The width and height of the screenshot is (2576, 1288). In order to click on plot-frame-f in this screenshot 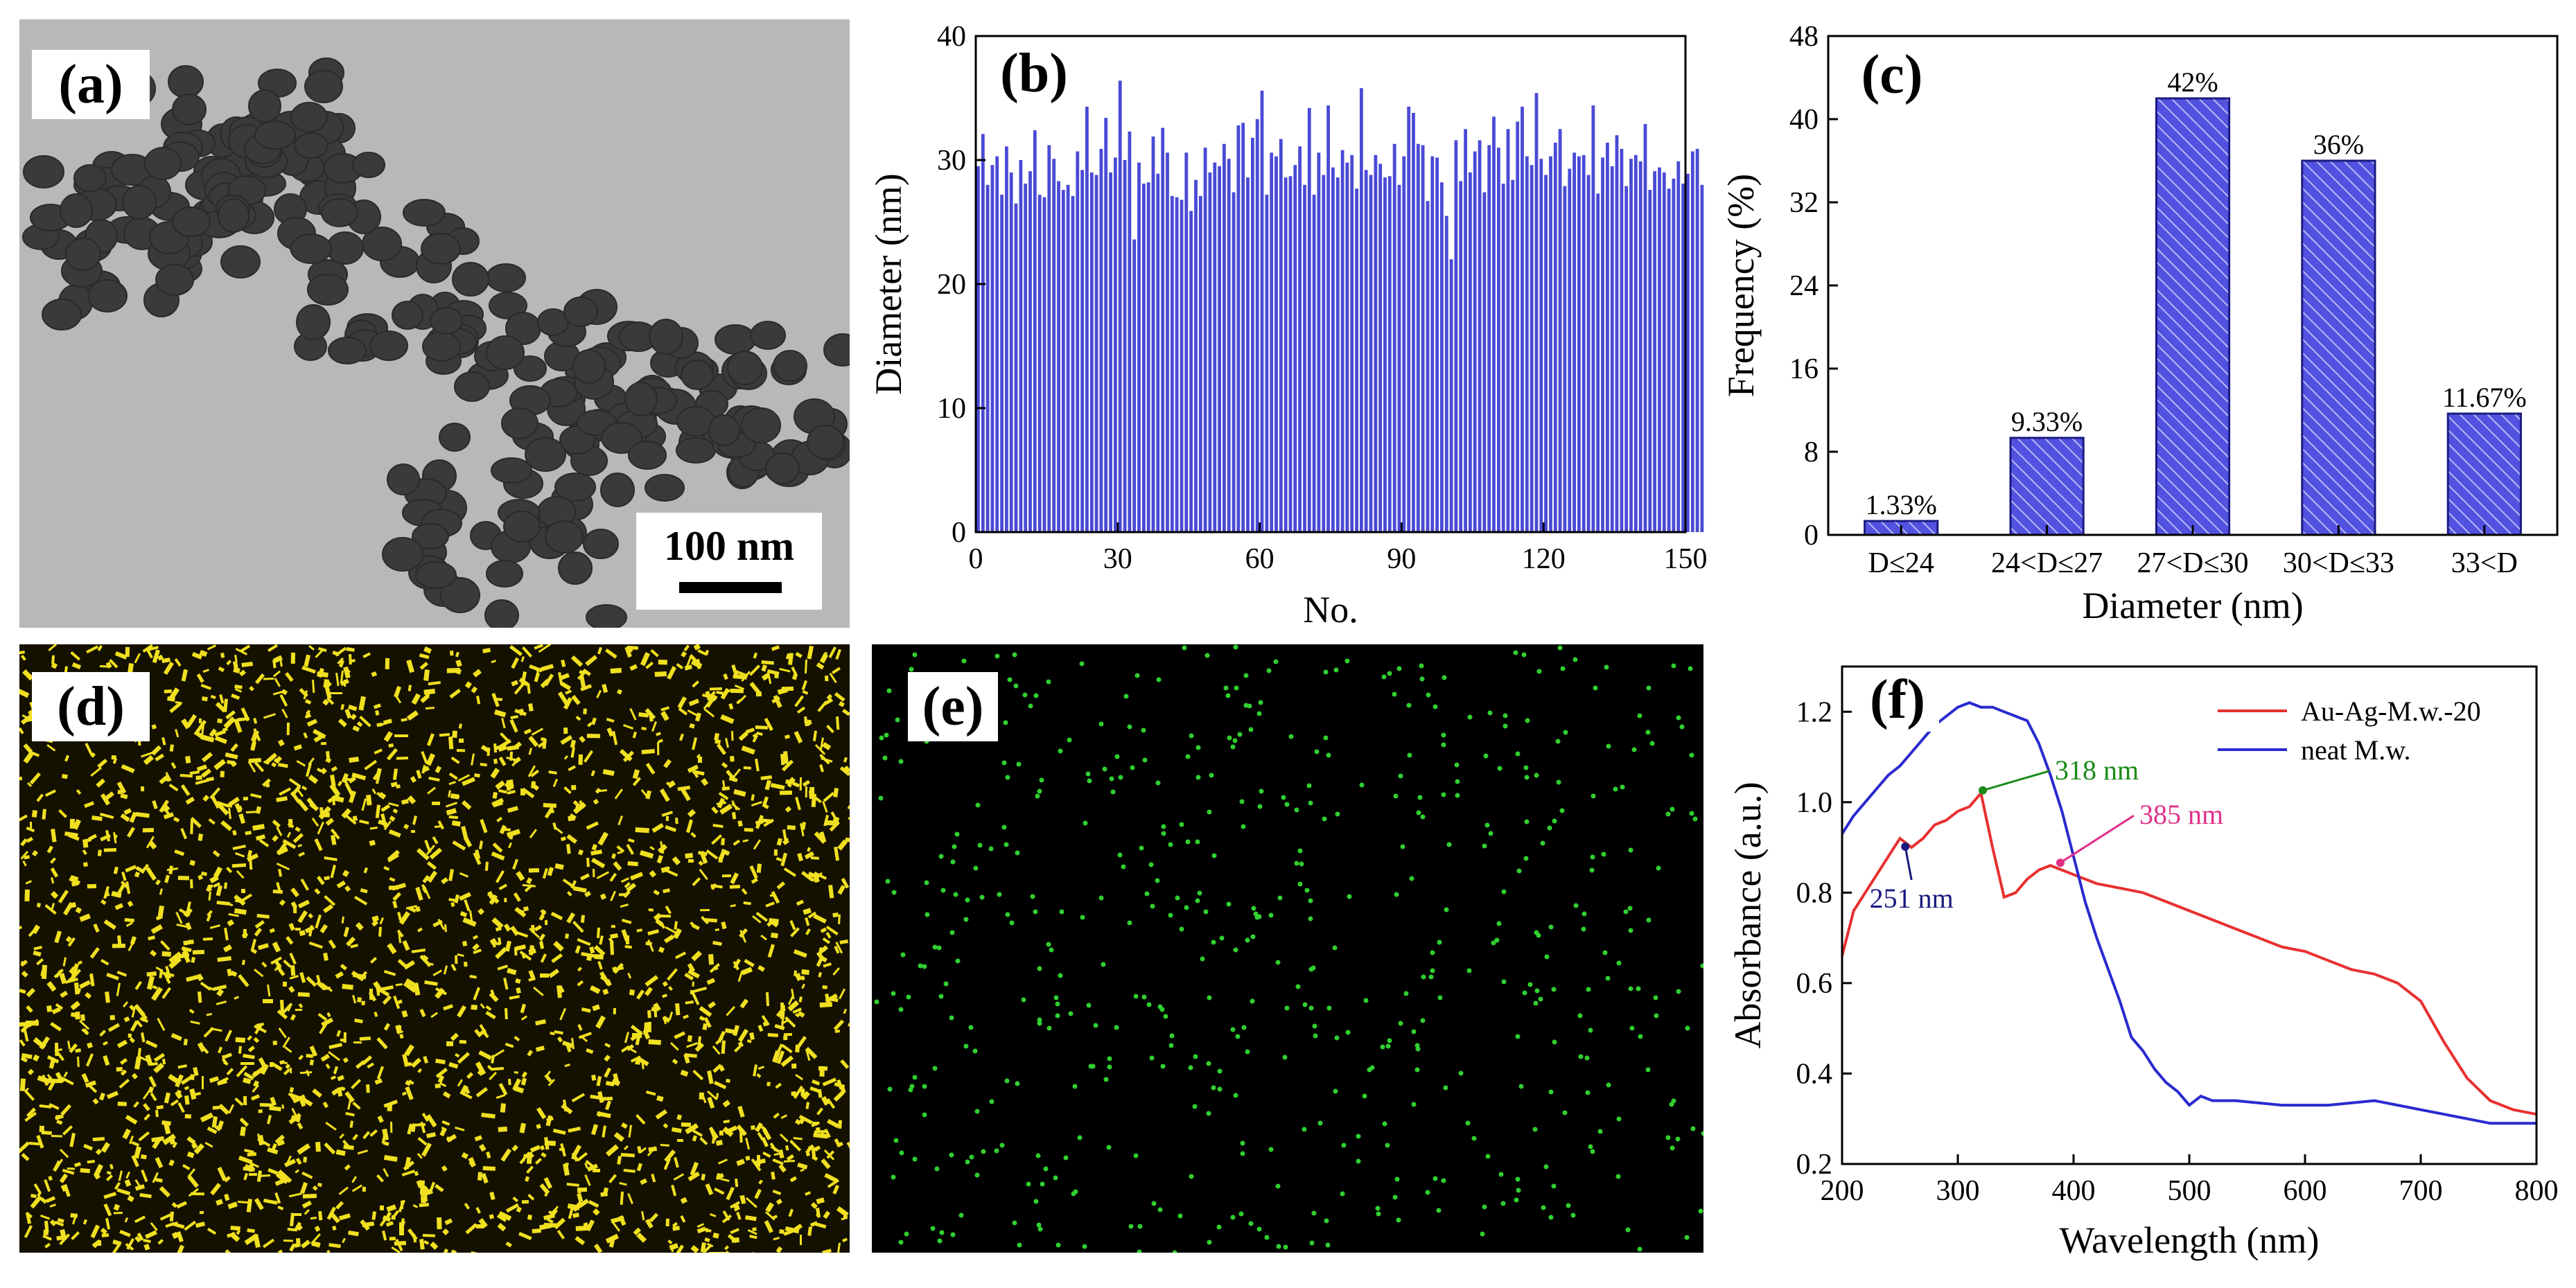, I will do `click(2189, 915)`.